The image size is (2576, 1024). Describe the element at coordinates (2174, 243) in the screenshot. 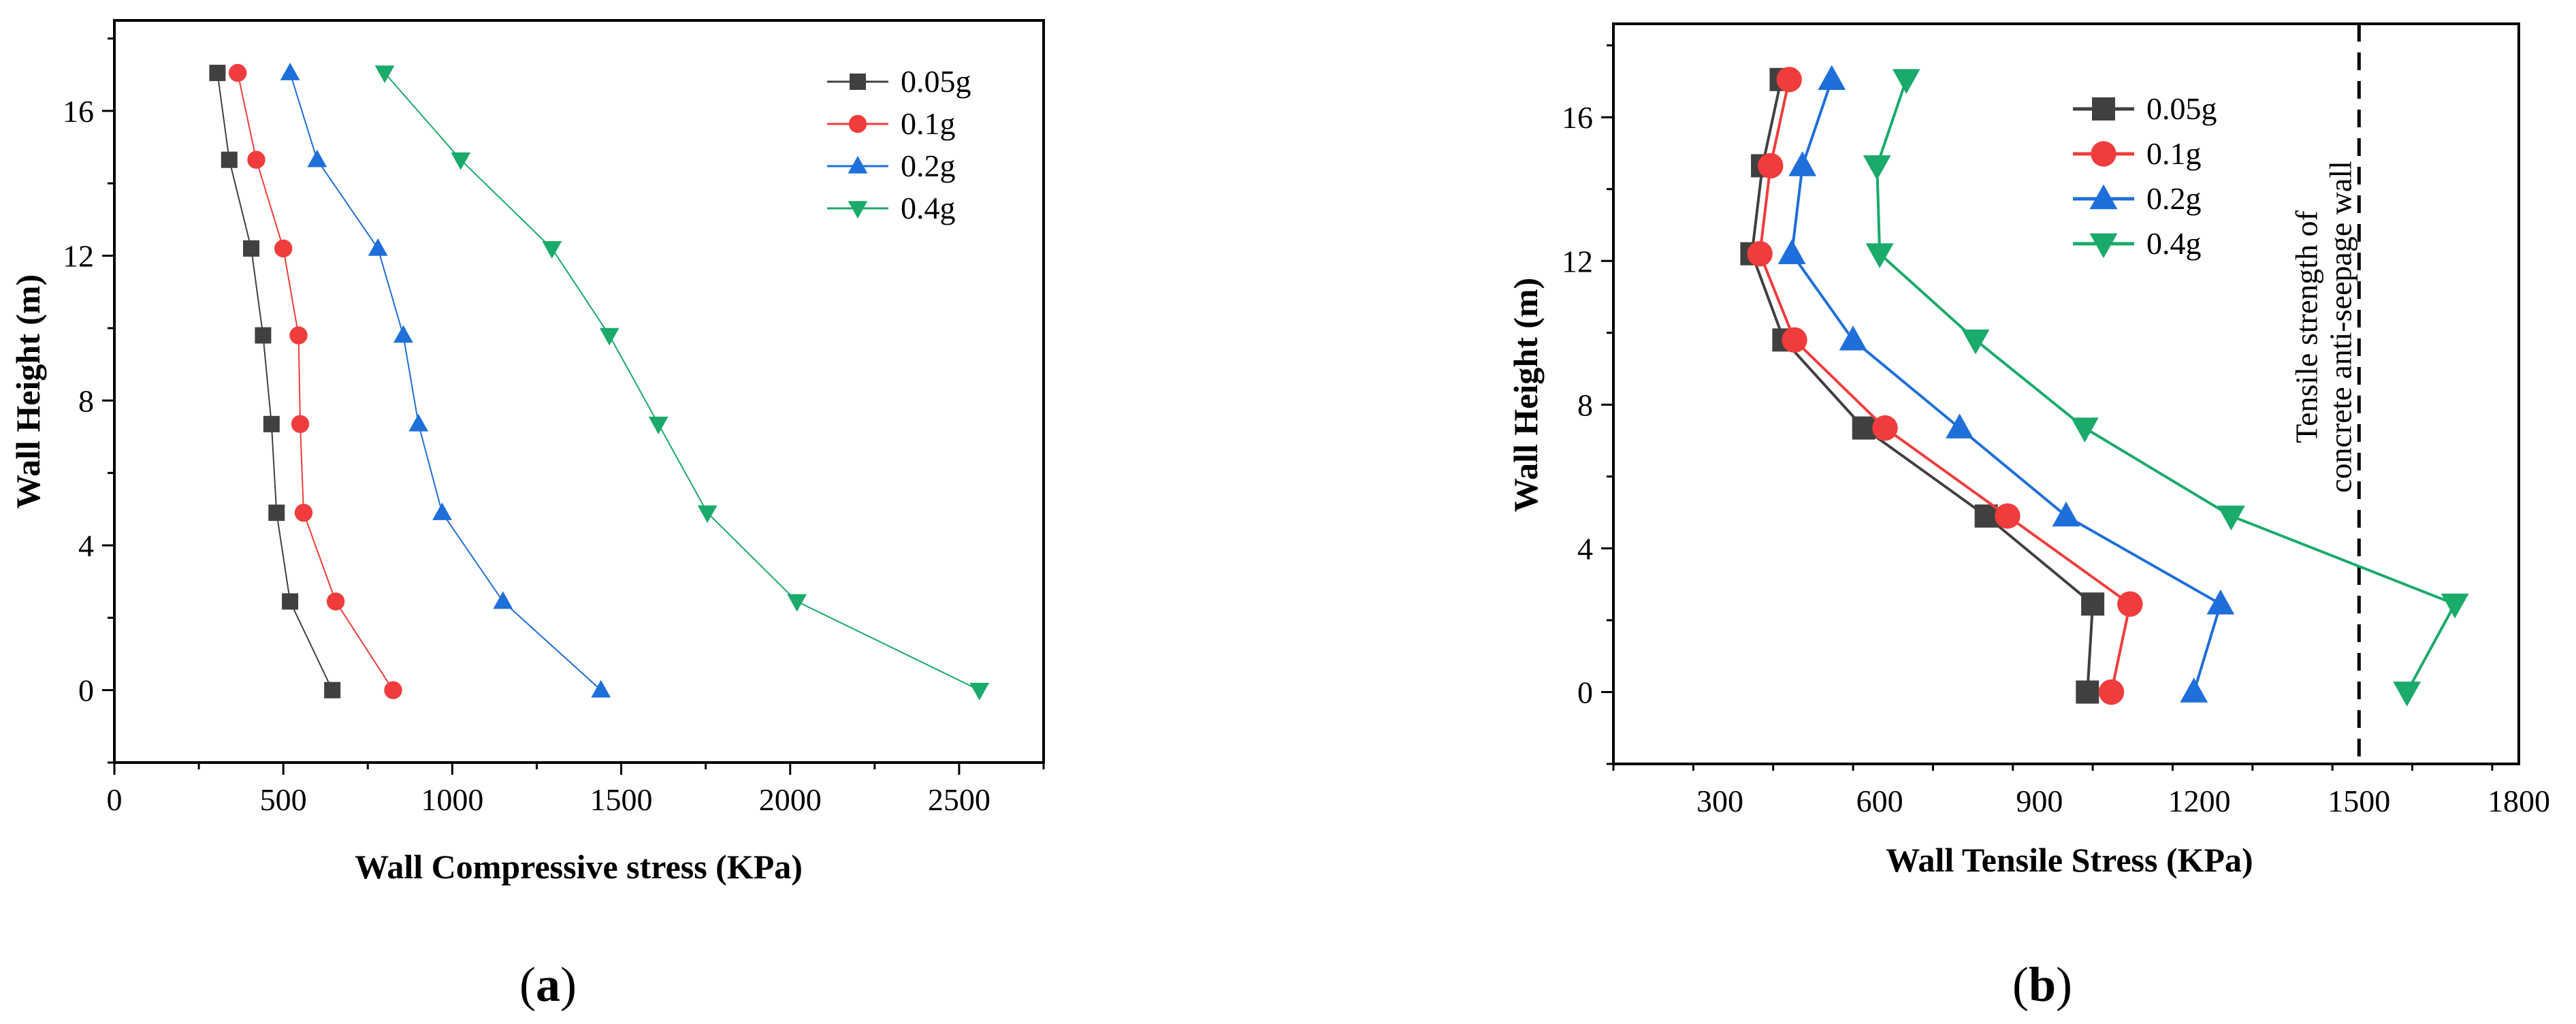

I see `legend-label-0.4g: 0.4g` at that location.